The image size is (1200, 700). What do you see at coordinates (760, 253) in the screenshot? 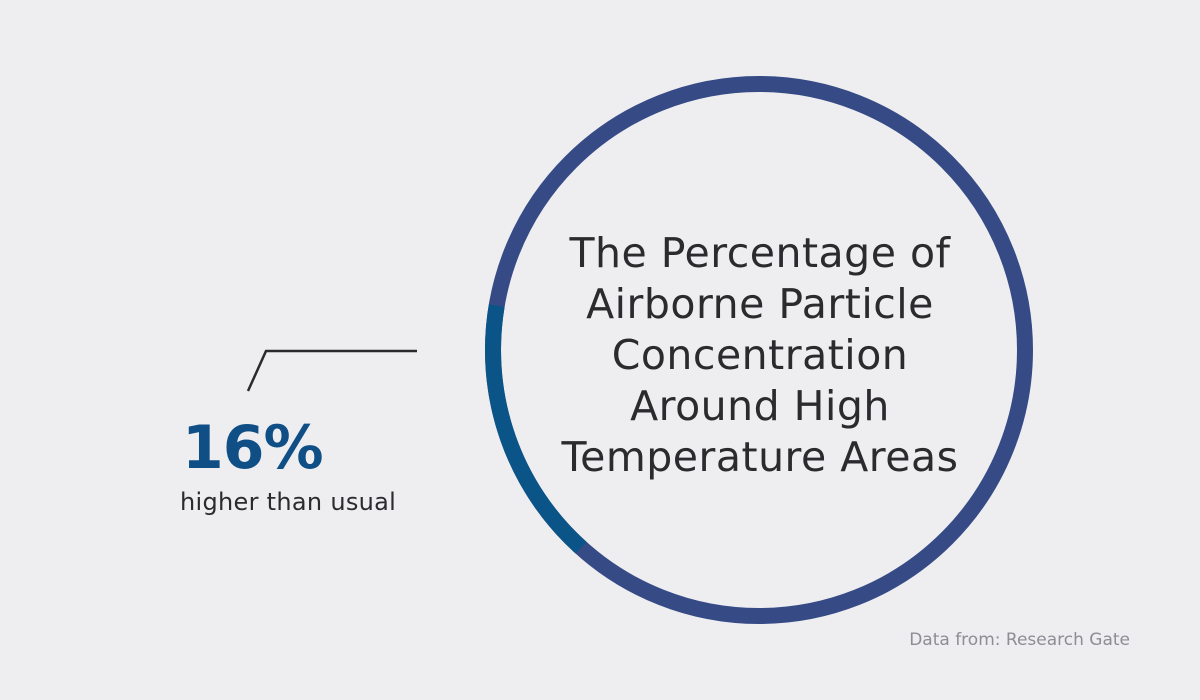
I see `chart-title-line: The Percentage of` at bounding box center [760, 253].